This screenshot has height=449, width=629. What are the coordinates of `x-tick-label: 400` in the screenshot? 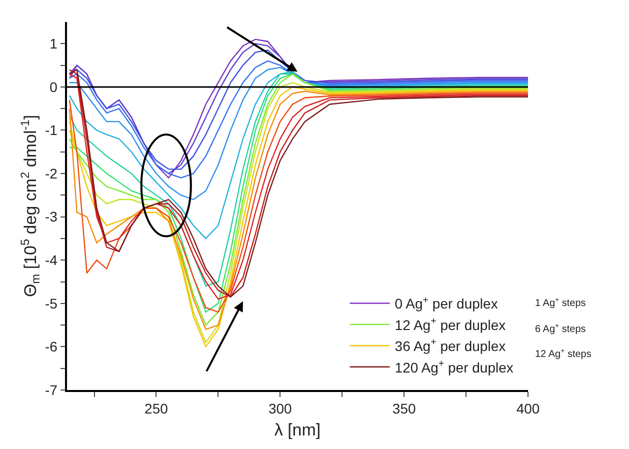 It's located at (528, 408).